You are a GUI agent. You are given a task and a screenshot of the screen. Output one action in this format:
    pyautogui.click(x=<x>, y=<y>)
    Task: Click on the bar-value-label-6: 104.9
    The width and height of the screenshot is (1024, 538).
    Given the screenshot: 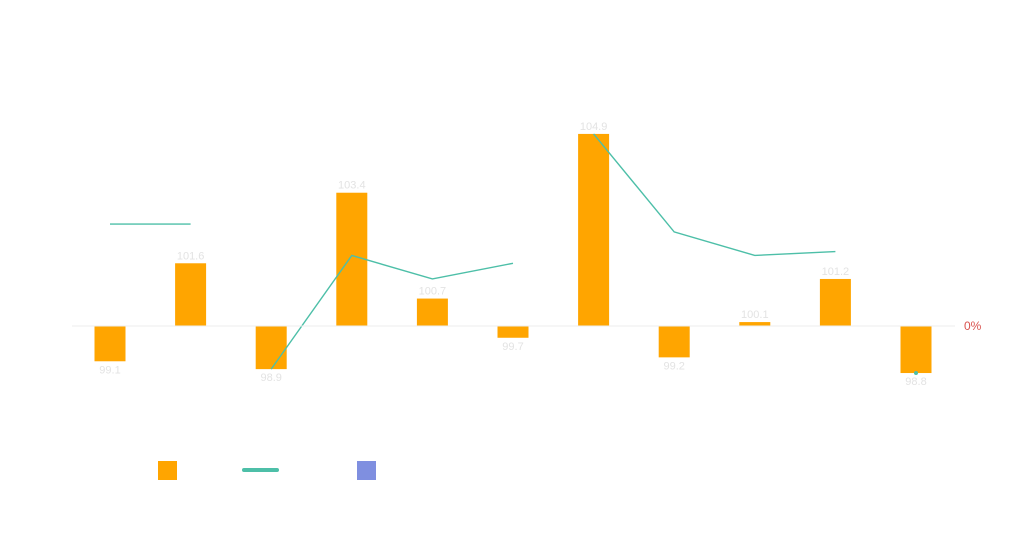 What is the action you would take?
    pyautogui.click(x=594, y=127)
    